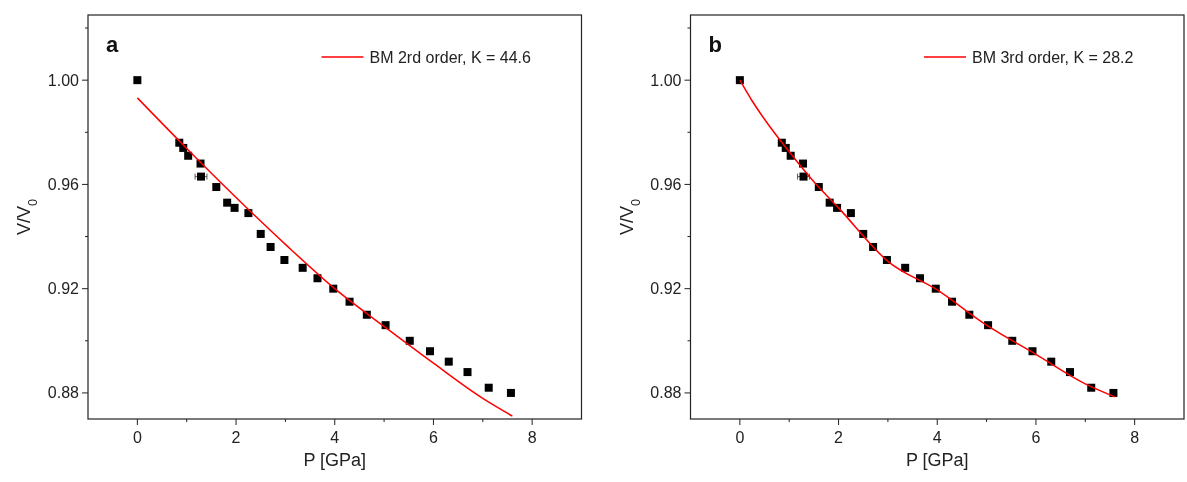  Describe the element at coordinates (715, 44) in the screenshot. I see `text: b` at that location.